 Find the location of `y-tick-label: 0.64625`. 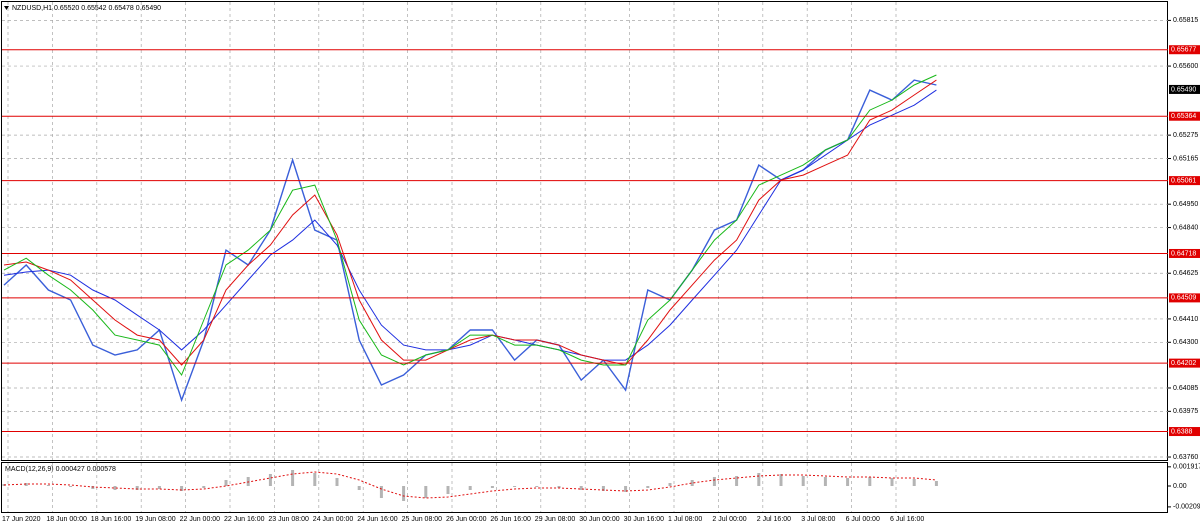

y-tick-label: 0.64625 is located at coordinates (1185, 273).